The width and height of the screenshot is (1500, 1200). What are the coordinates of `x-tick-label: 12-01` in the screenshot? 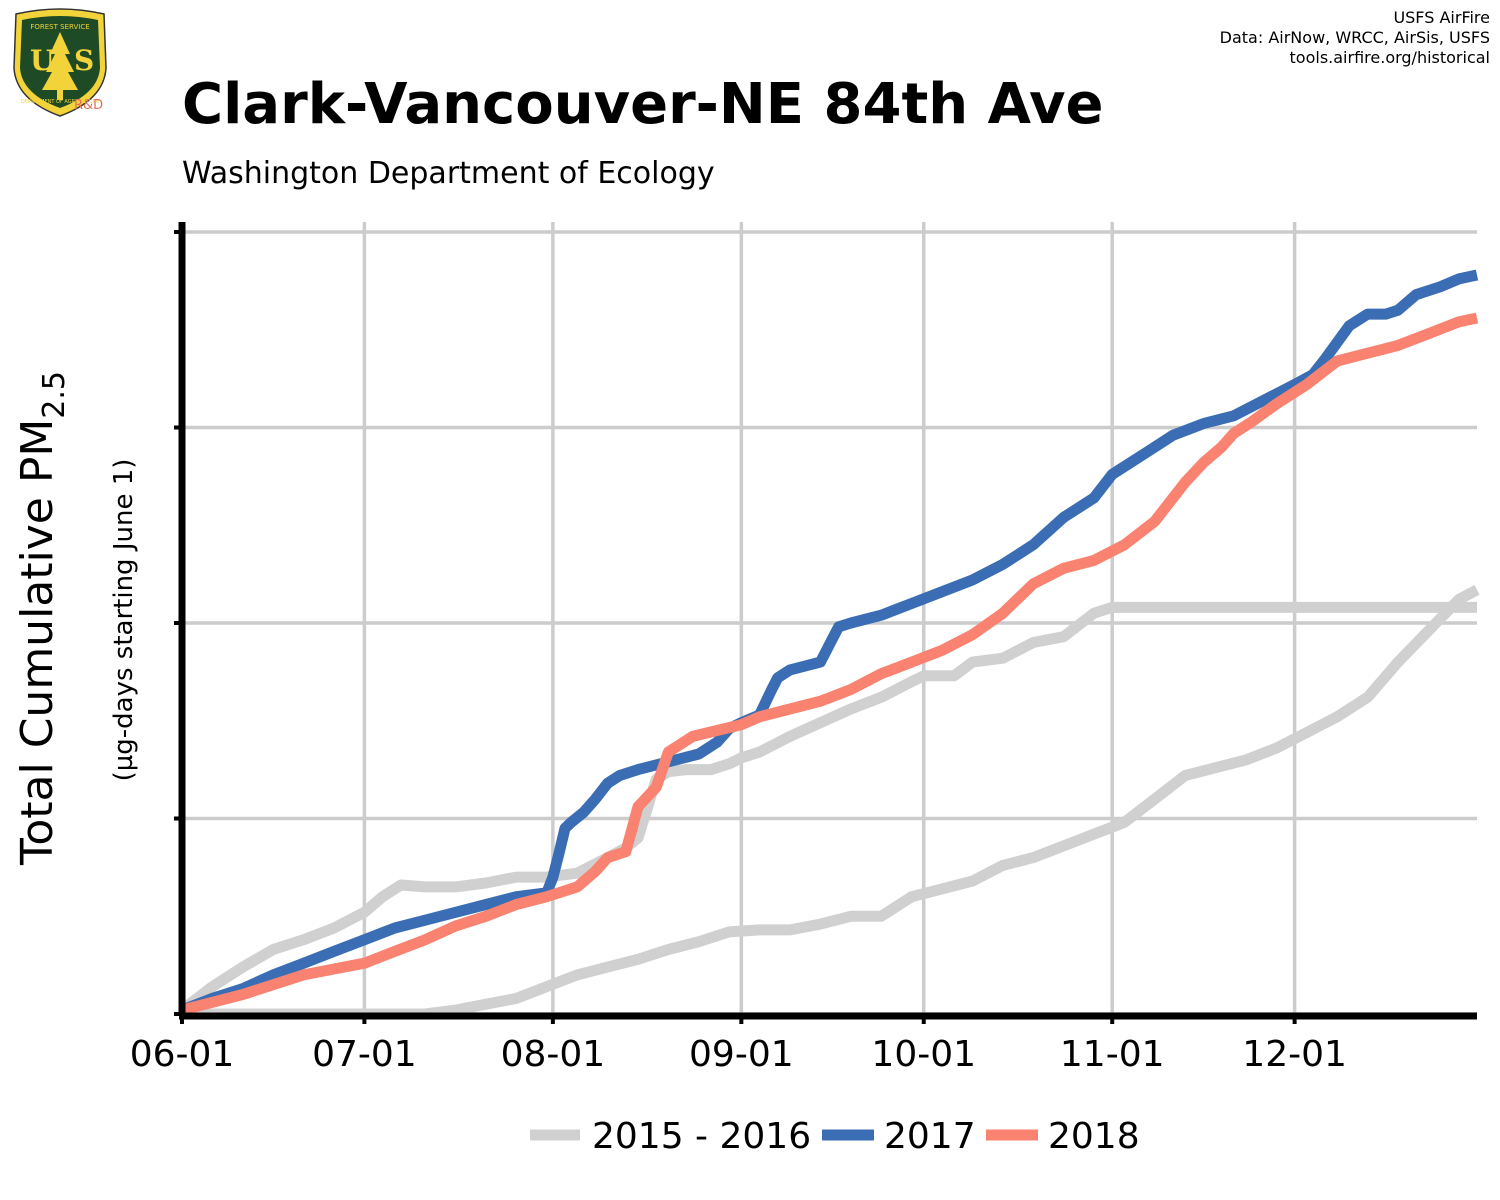 It's located at (1294, 1054).